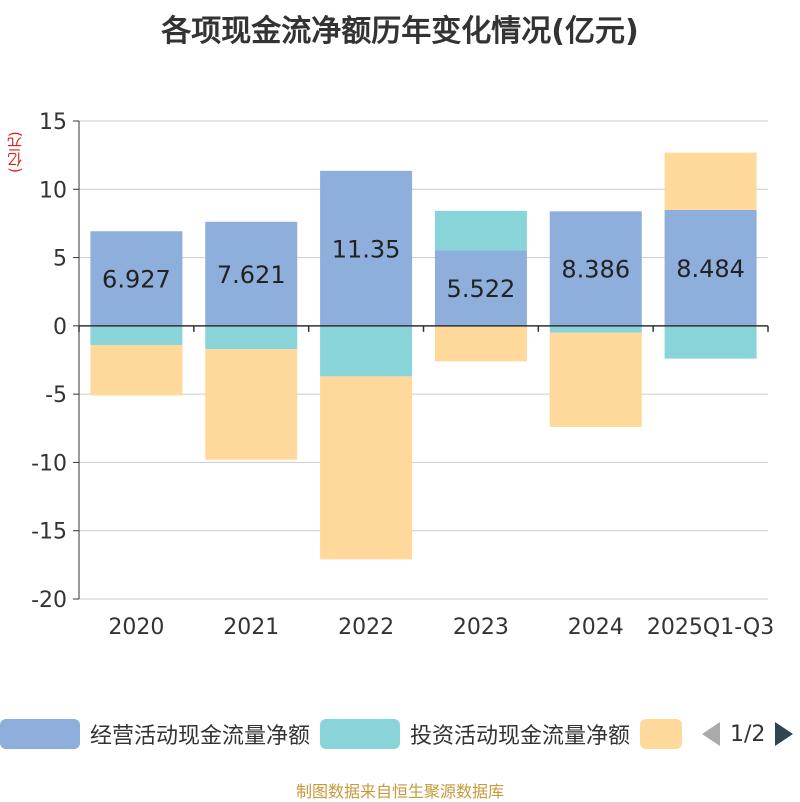 This screenshot has height=802, width=800. I want to click on bar-经营活动现金流量净额-2023, so click(480, 288).